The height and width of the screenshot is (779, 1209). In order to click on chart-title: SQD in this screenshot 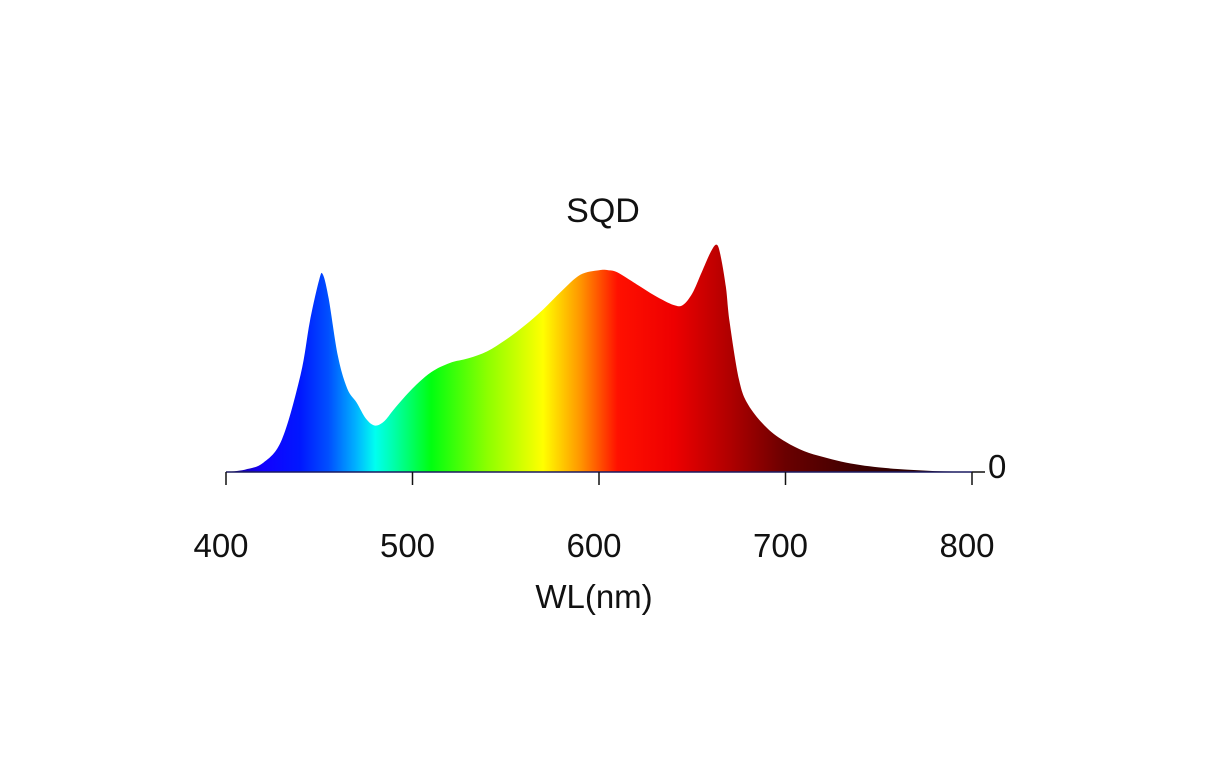, I will do `click(603, 211)`.